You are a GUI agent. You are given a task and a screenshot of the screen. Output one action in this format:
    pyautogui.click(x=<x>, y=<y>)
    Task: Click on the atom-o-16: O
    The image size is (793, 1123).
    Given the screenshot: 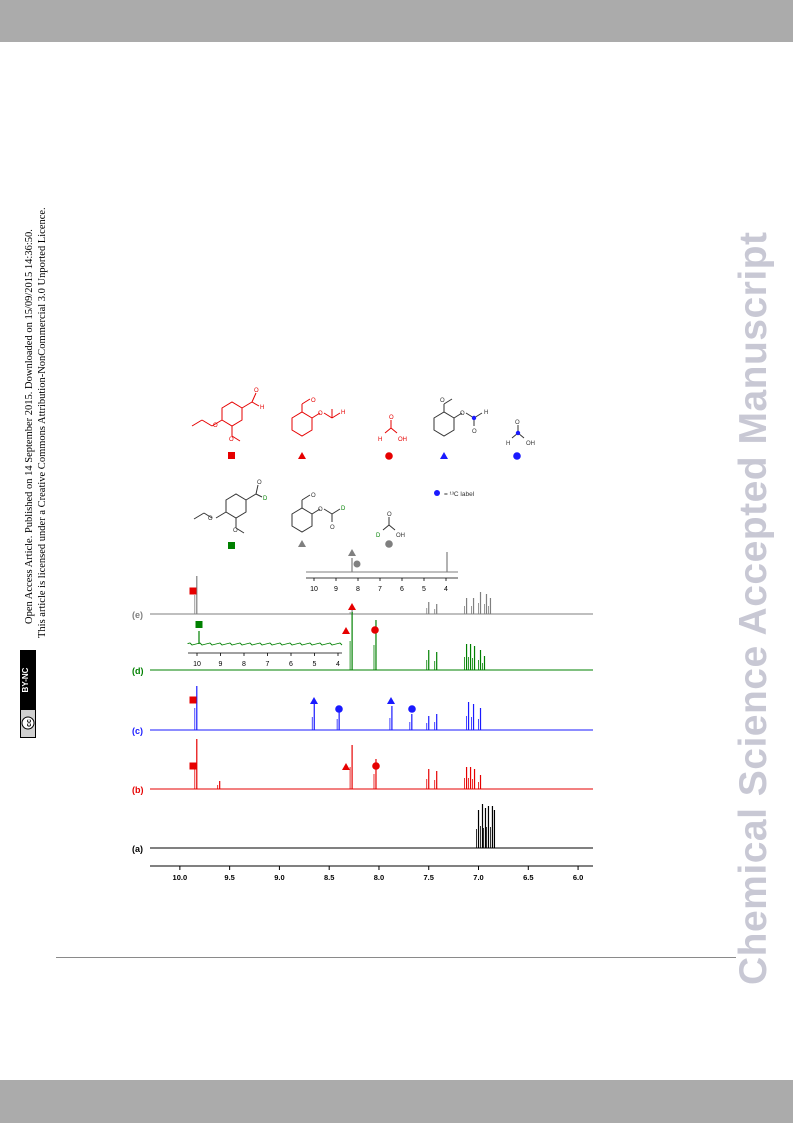 What is the action you would take?
    pyautogui.click(x=332, y=528)
    